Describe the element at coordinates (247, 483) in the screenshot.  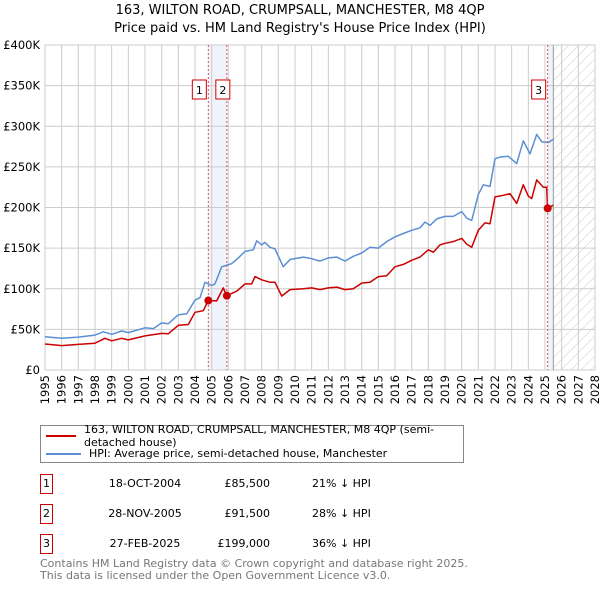
I see `sale-price: £85,500` at that location.